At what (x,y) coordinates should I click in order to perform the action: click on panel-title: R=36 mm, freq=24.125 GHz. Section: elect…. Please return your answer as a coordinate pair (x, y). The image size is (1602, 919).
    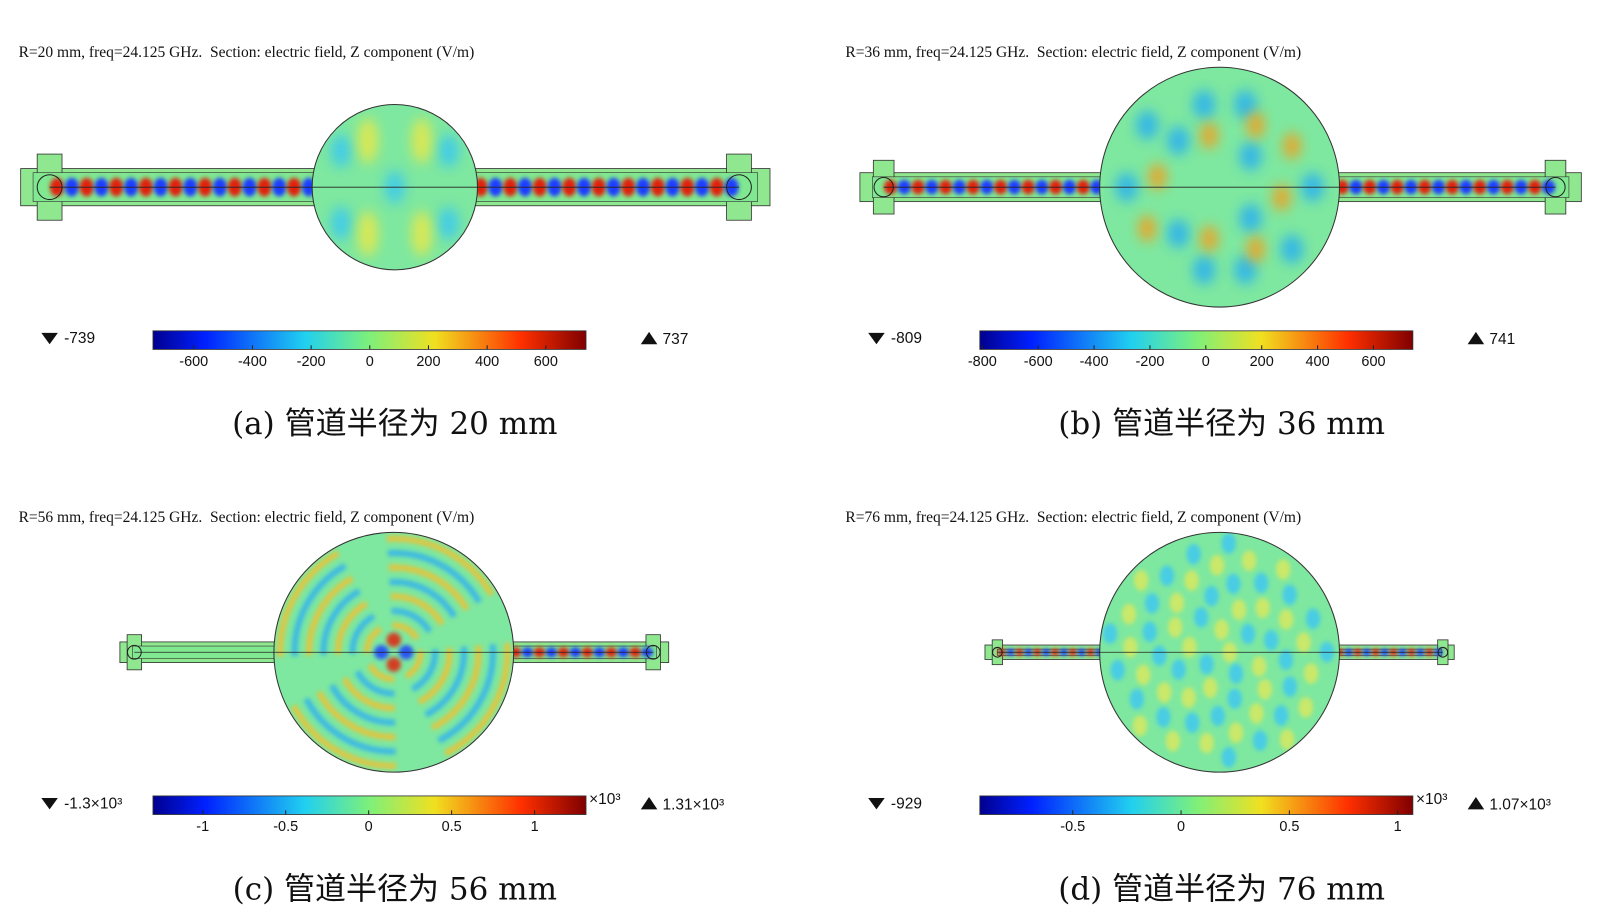
    Looking at the image, I should click on (1073, 52).